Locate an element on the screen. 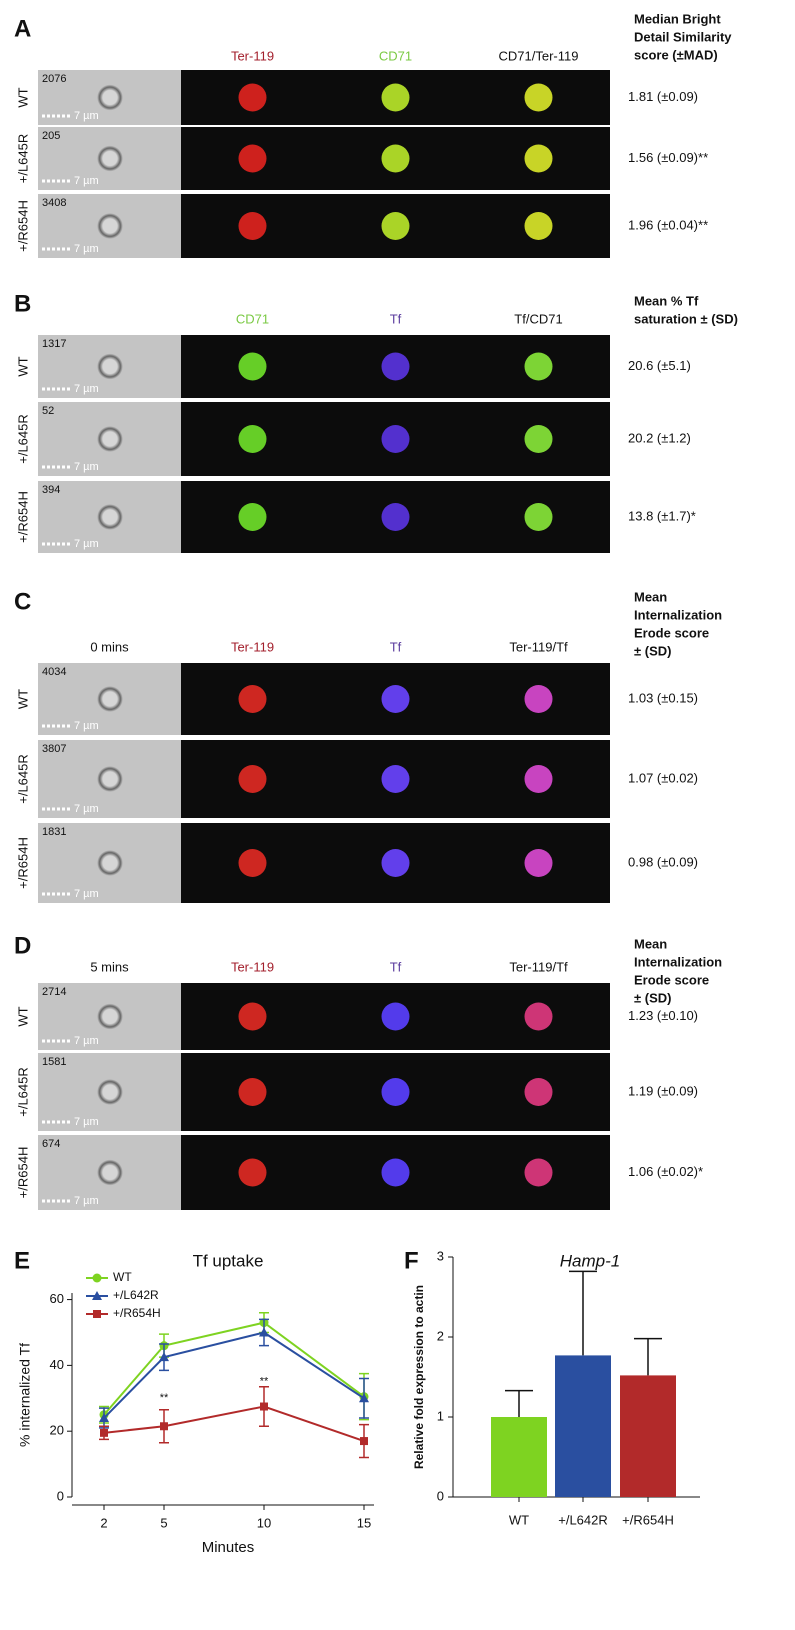 The width and height of the screenshot is (795, 1630). x-tick-label: 5 is located at coordinates (163, 1522).